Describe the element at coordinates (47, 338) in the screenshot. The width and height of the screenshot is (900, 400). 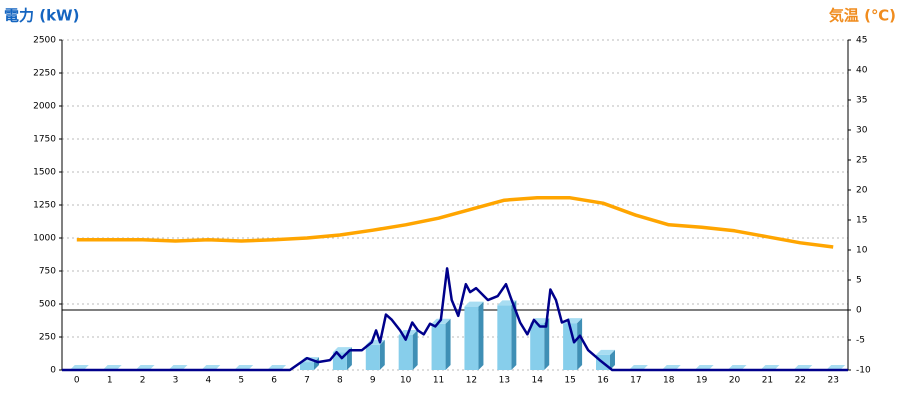
I see `y-tick-label: 250` at that location.